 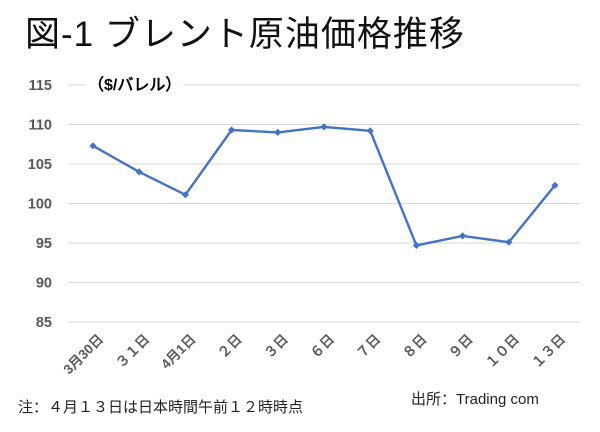 I want to click on figure-title: 図-1 ブレント原油価格推移, so click(x=245, y=34).